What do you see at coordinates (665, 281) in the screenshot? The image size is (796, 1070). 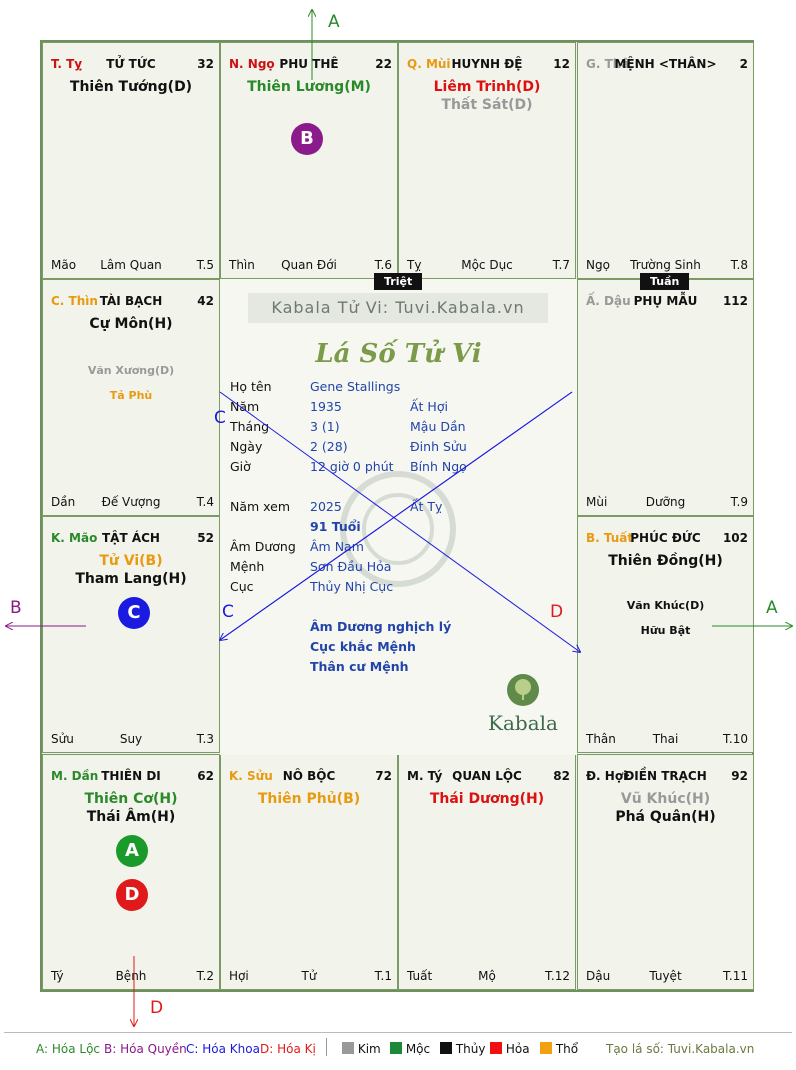 I see `tuan-tag: Tuần` at bounding box center [665, 281].